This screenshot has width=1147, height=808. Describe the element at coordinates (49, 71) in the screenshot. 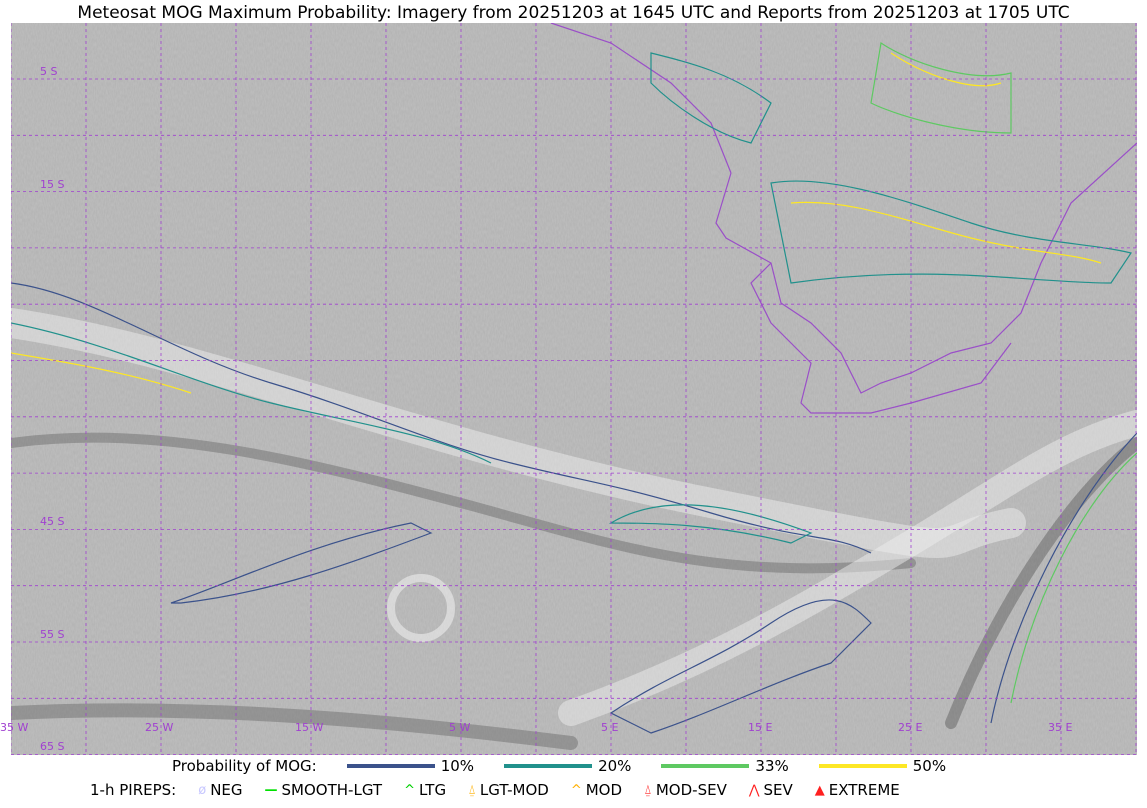

I see `lat-label: 5 S` at that location.